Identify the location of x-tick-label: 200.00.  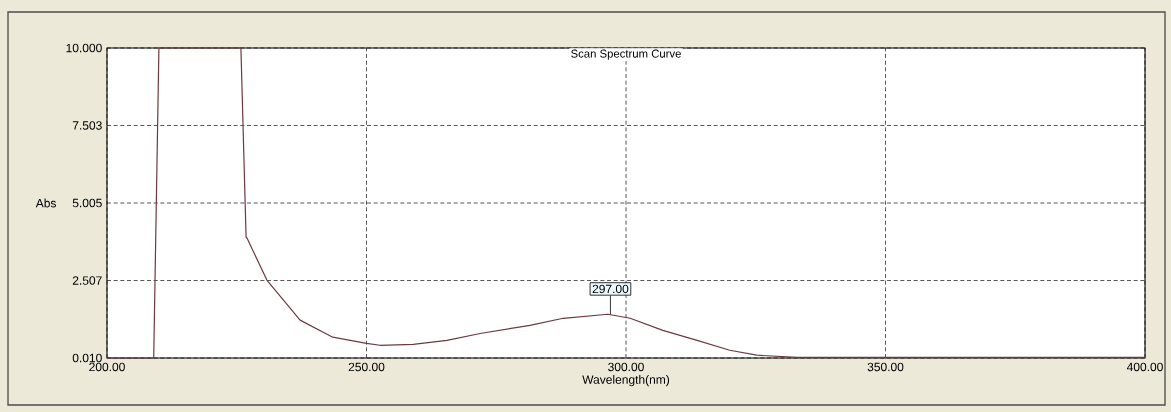
(107, 367).